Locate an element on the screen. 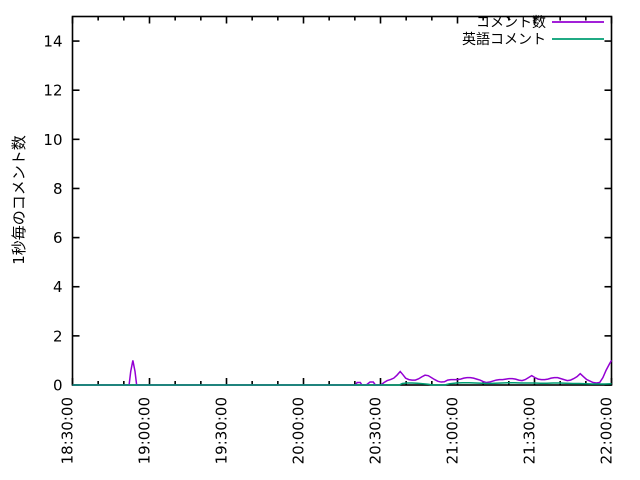 This screenshot has height=480, width=640. legend-label-comment-count: コメント数 is located at coordinates (511, 23).